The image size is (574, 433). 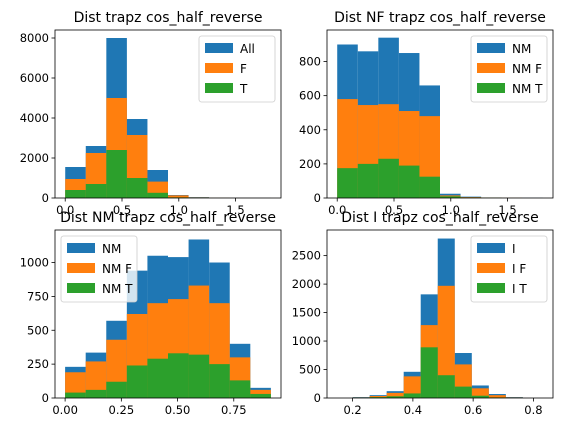 I want to click on x-tick-label: 0.6, so click(x=473, y=410).